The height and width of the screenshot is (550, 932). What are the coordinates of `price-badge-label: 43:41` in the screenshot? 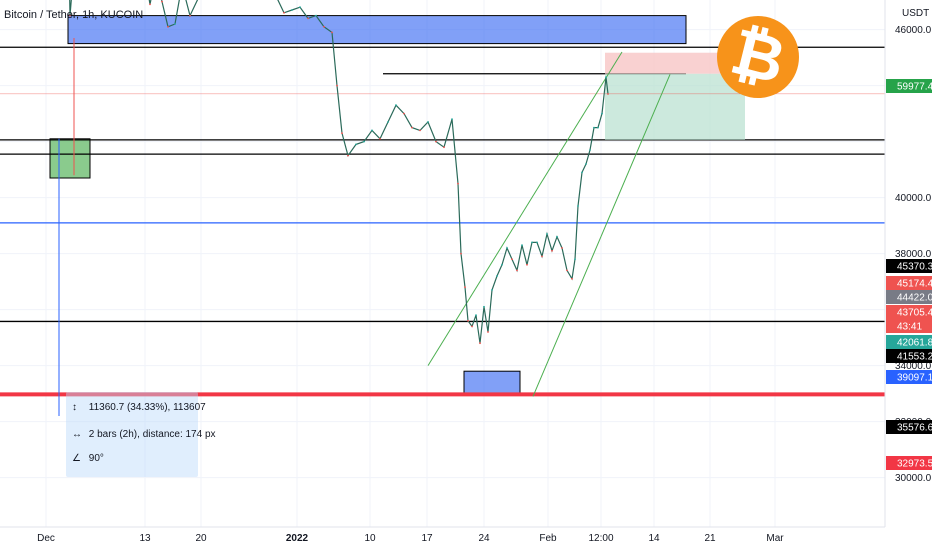 It's located at (909, 327).